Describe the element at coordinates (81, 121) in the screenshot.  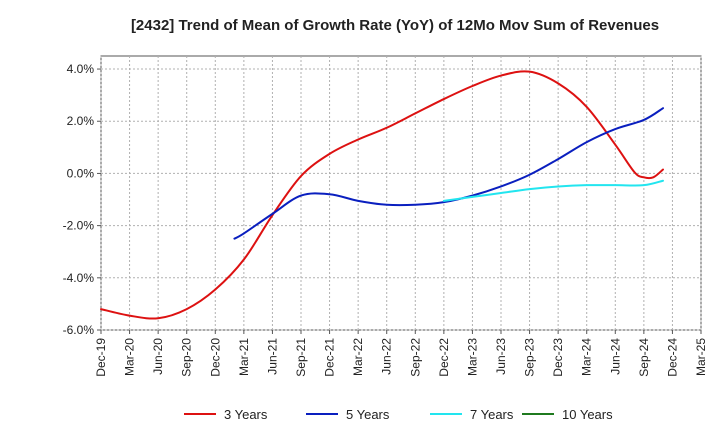
I see `y-tick-label: 2.0%` at that location.